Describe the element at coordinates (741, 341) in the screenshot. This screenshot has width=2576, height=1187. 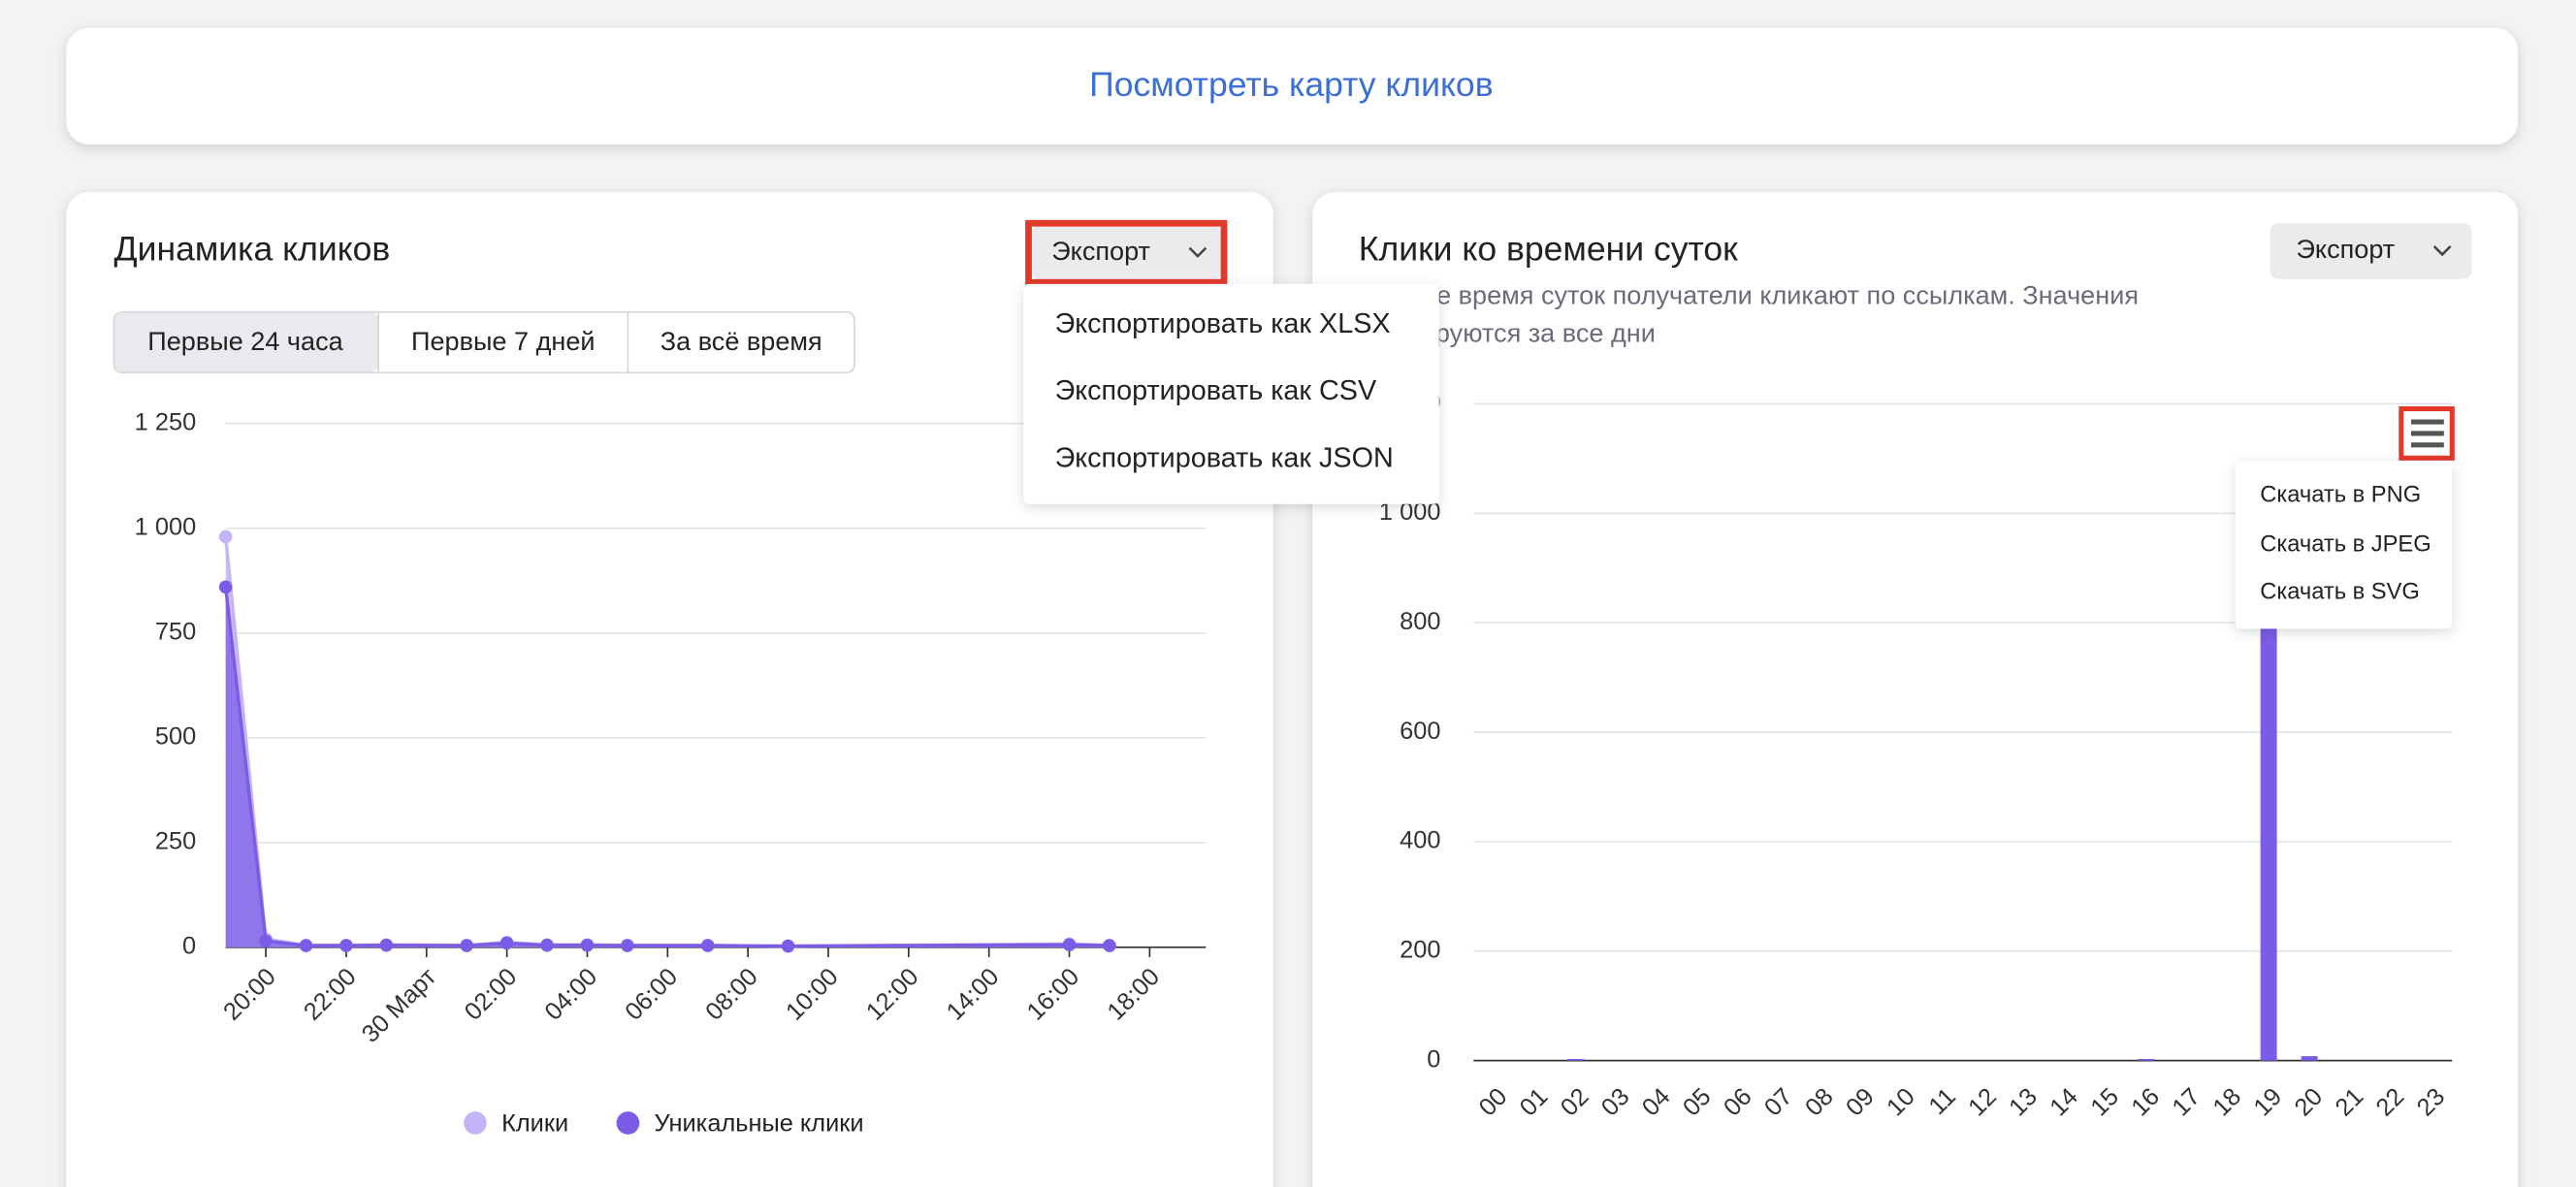
I see `tab: За всё время` at that location.